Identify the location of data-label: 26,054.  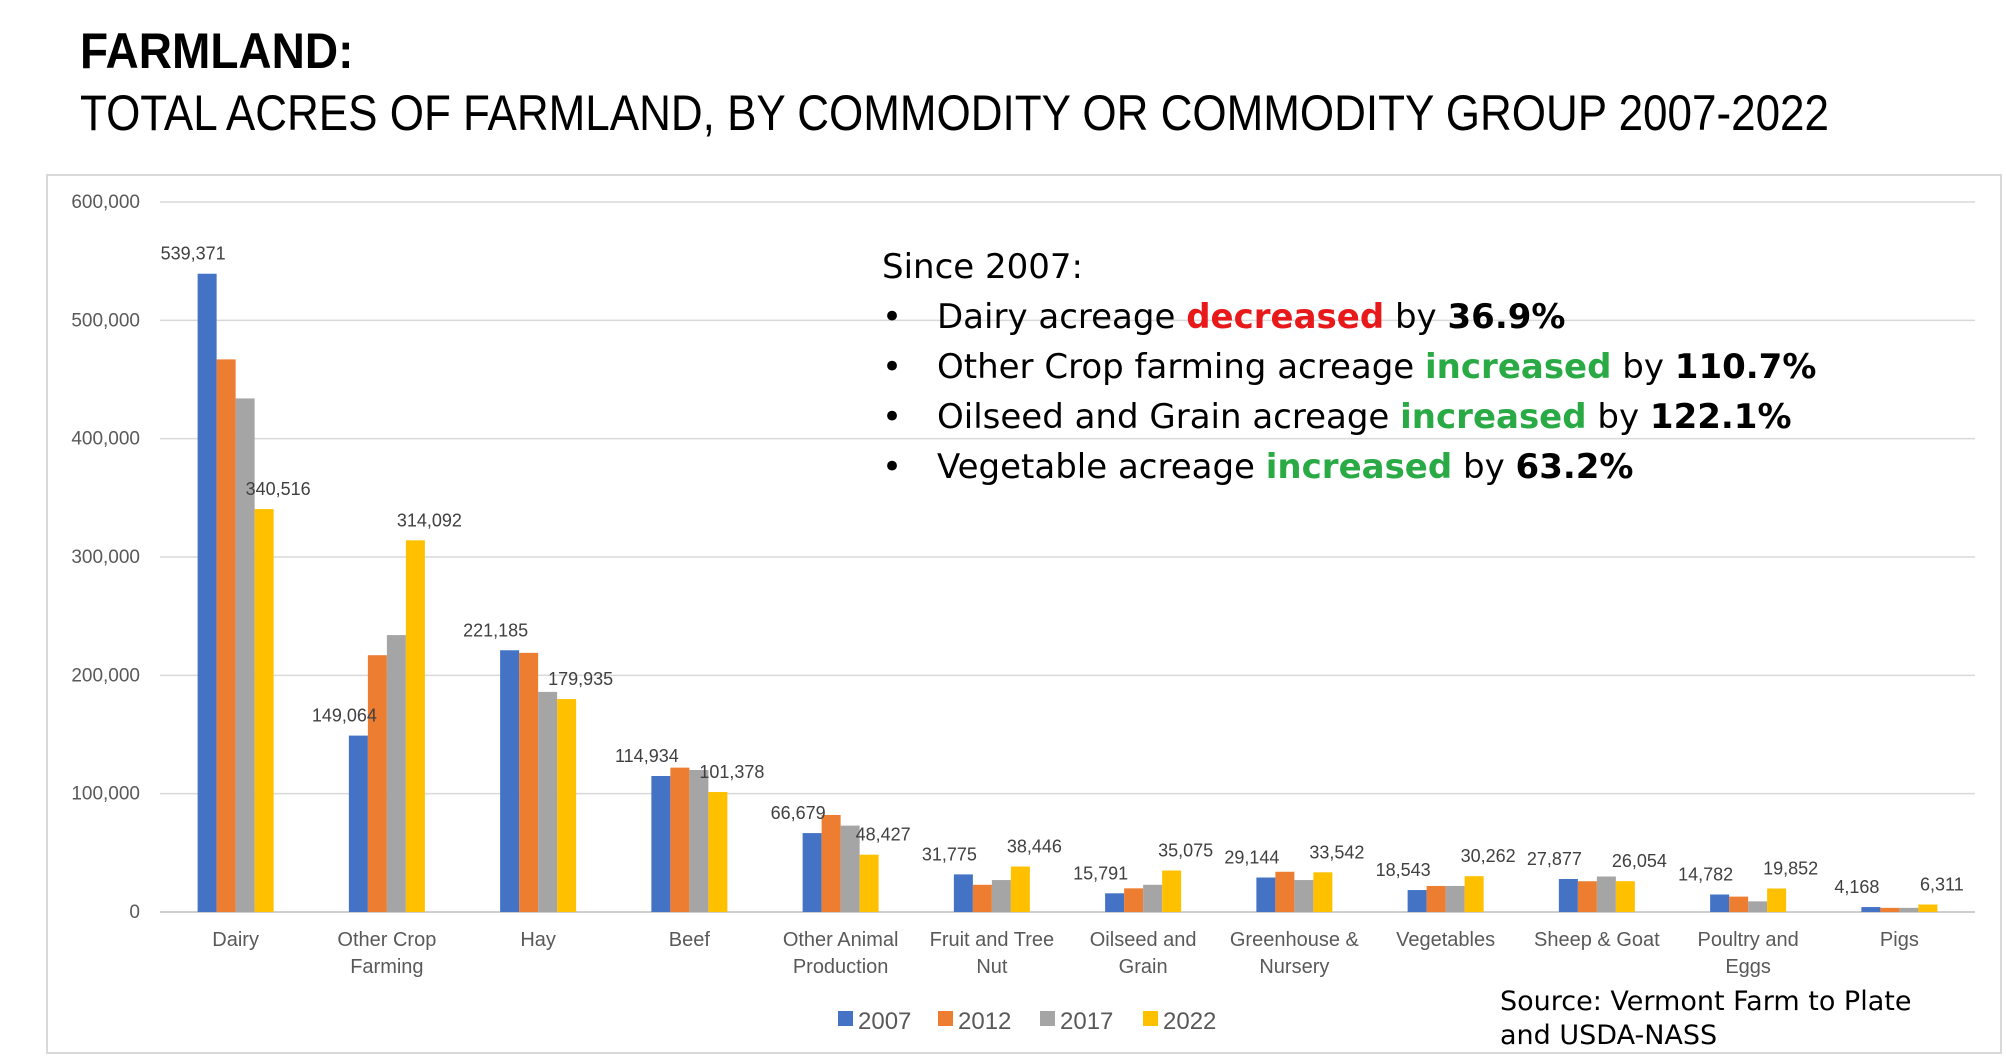
(1639, 861).